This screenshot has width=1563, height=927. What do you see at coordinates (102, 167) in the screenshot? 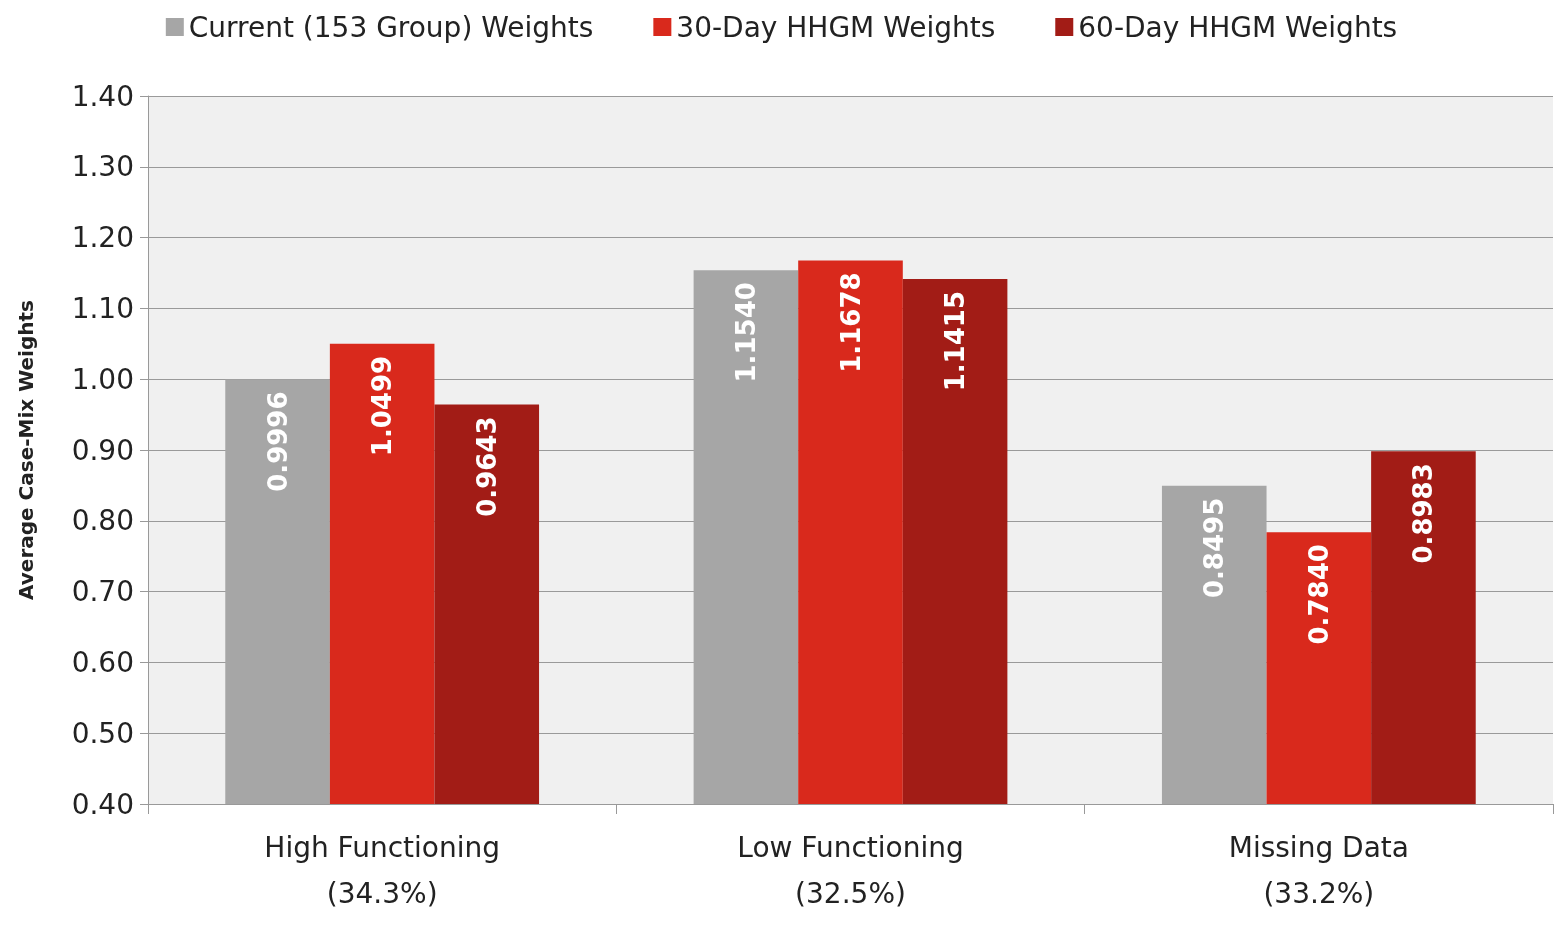
I see `y-tick-label: 1.30` at bounding box center [102, 167].